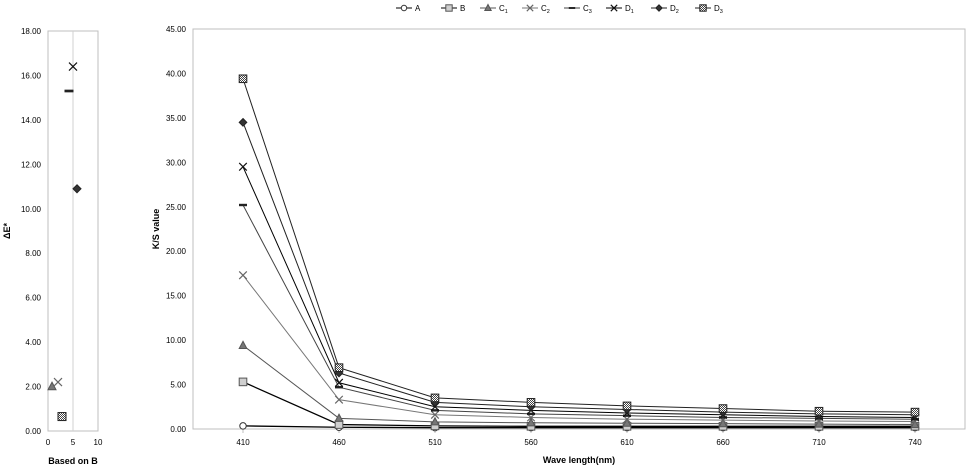 This screenshot has width=972, height=470. What do you see at coordinates (915, 442) in the screenshot?
I see `x-tick-label: 740` at bounding box center [915, 442].